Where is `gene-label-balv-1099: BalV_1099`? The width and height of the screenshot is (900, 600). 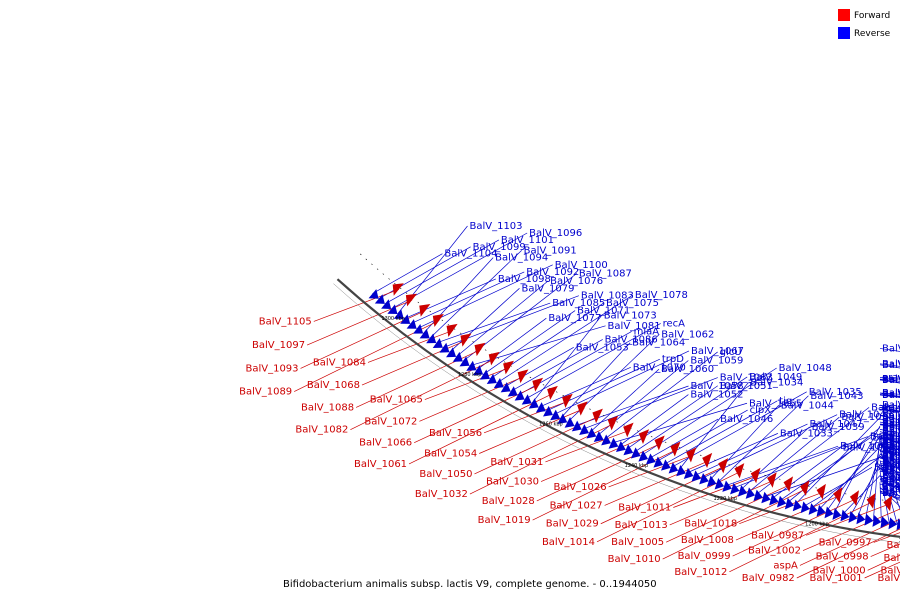 gene-label-balv-1099: BalV_1099 is located at coordinates (499, 247).